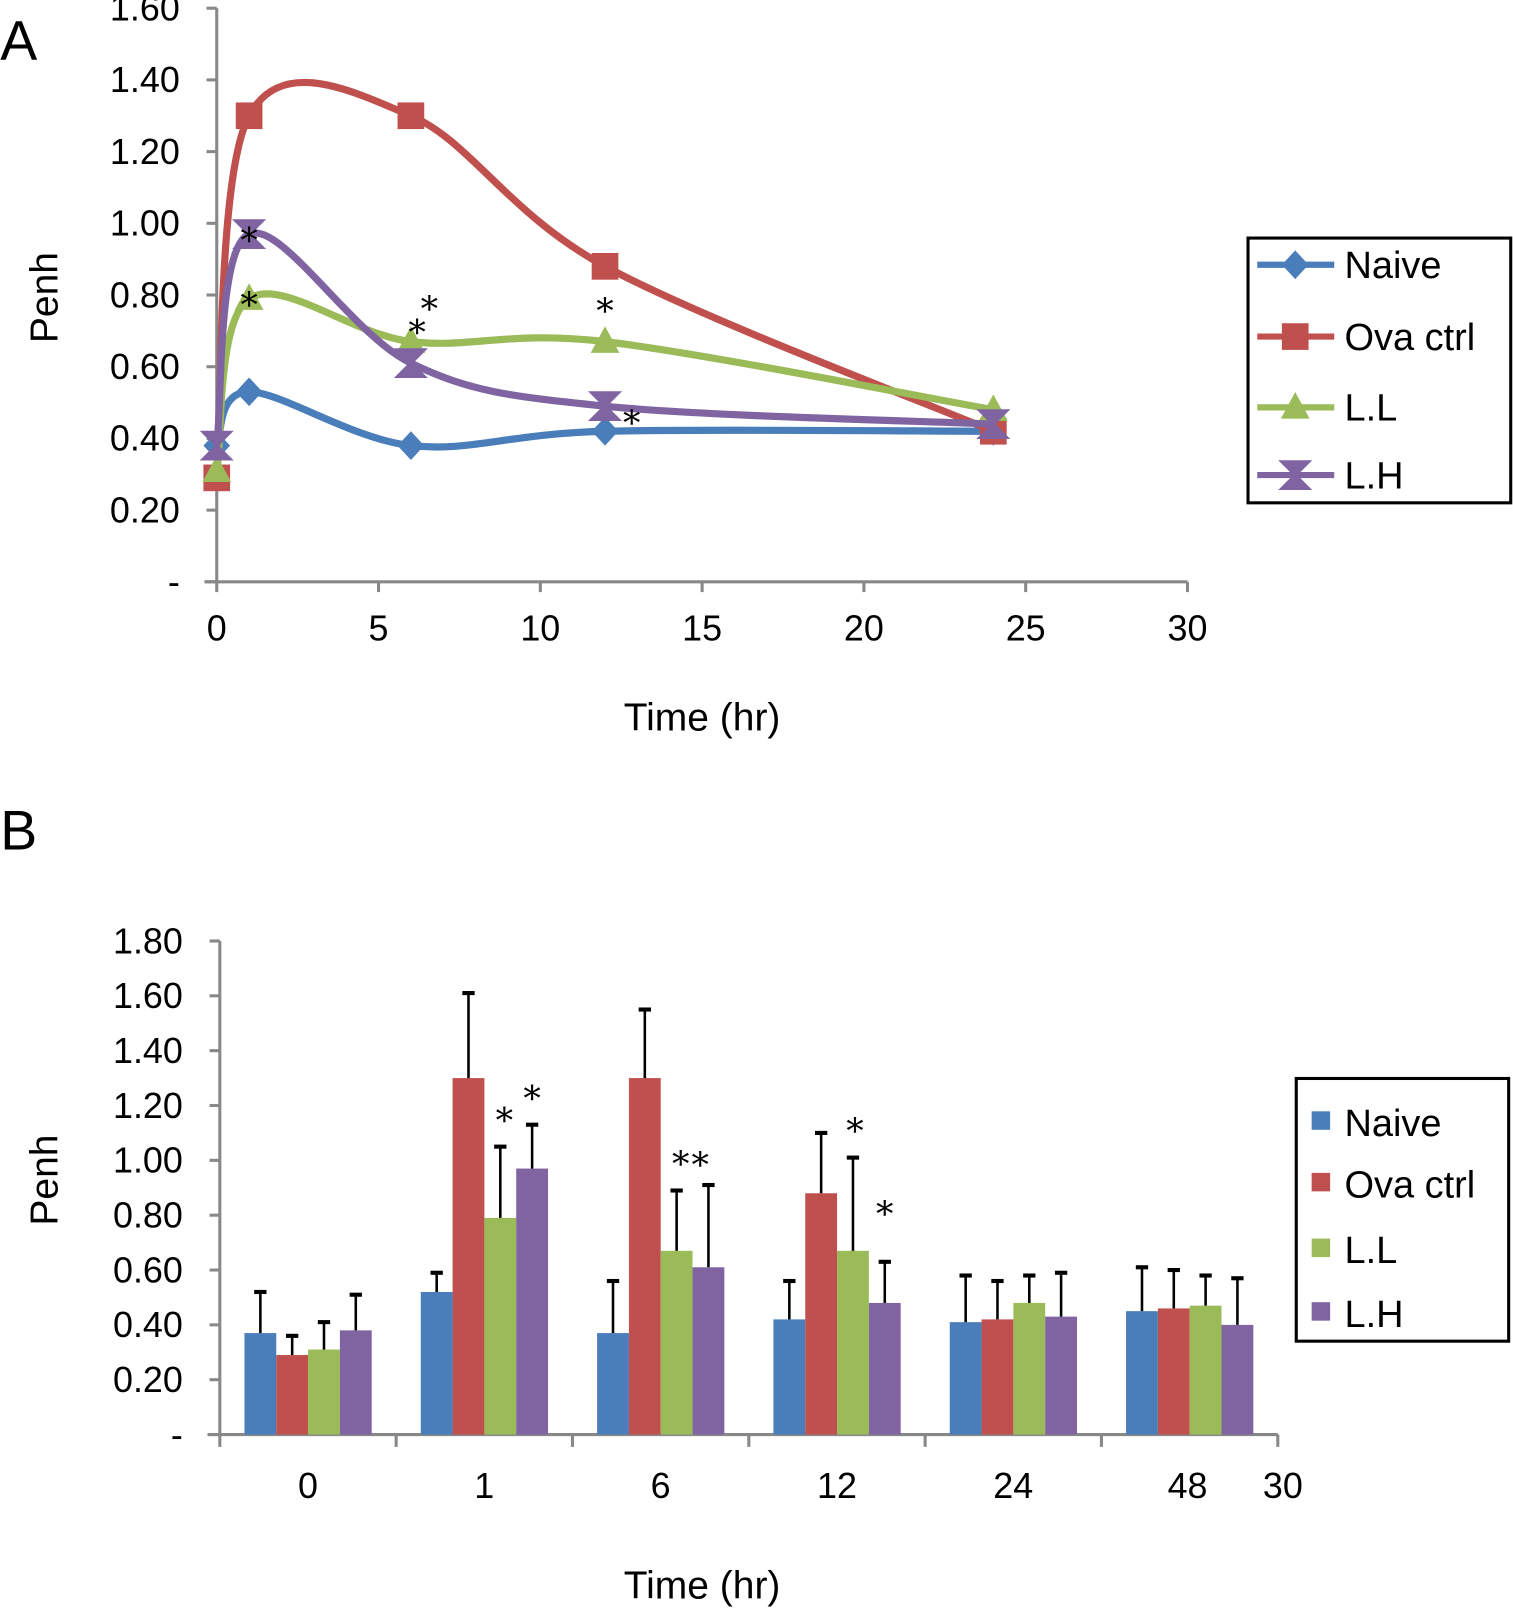 The width and height of the screenshot is (1513, 1609). I want to click on b-series-naive, so click(701, 1350).